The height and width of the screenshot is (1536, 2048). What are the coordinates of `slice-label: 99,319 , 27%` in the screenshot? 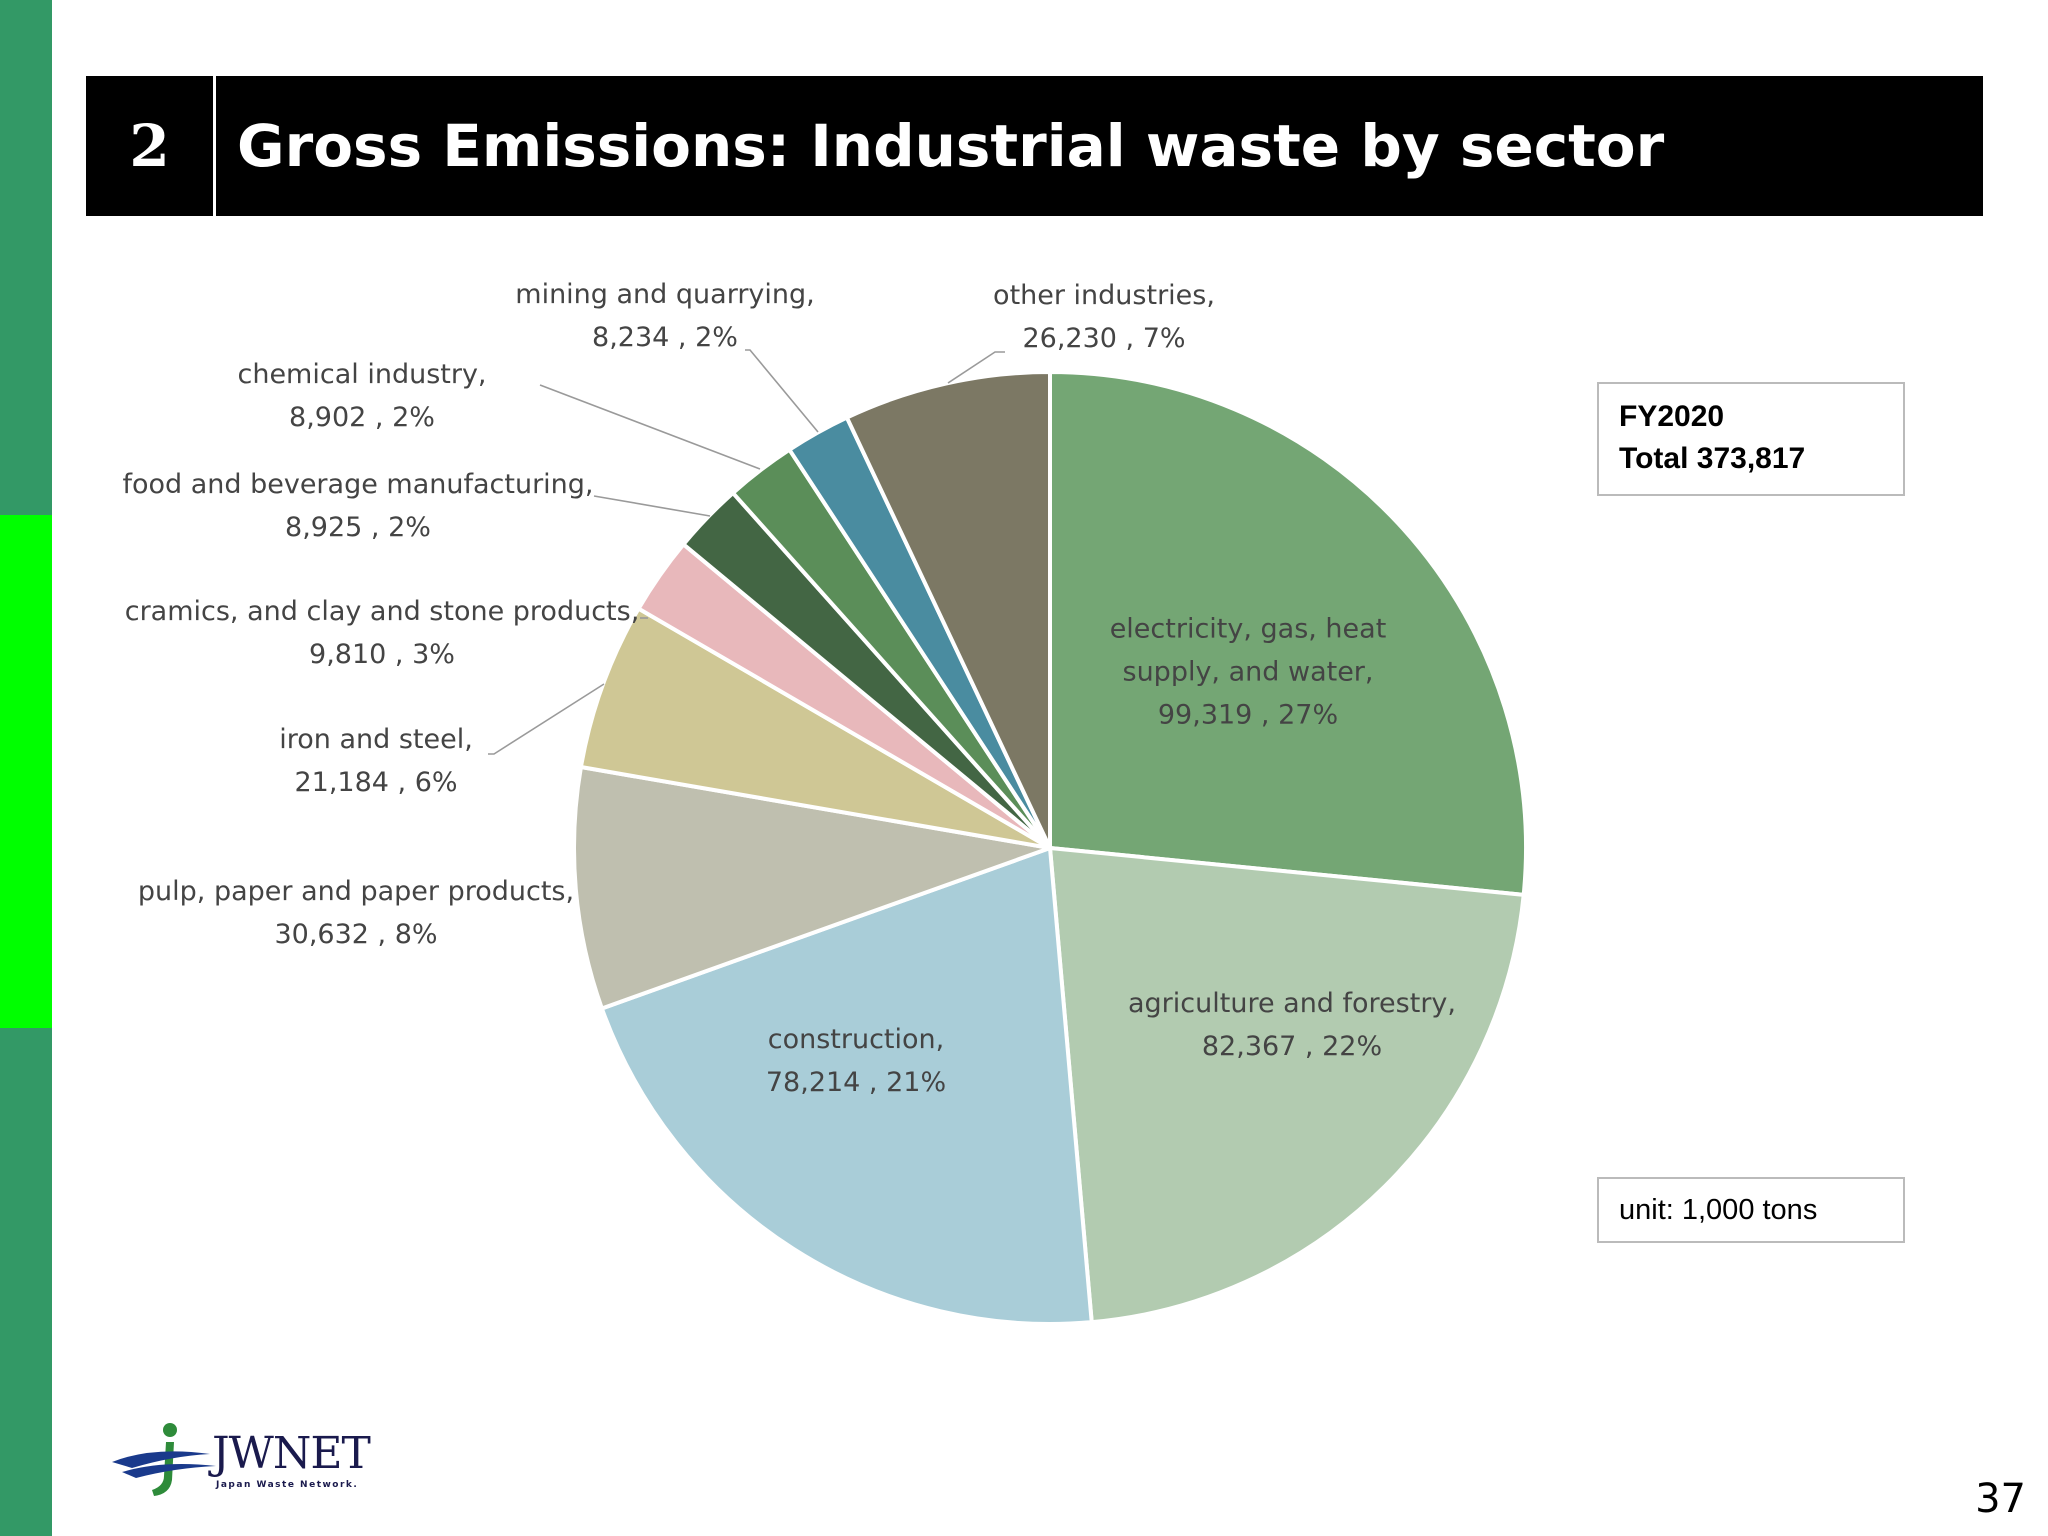 It's located at (1248, 715).